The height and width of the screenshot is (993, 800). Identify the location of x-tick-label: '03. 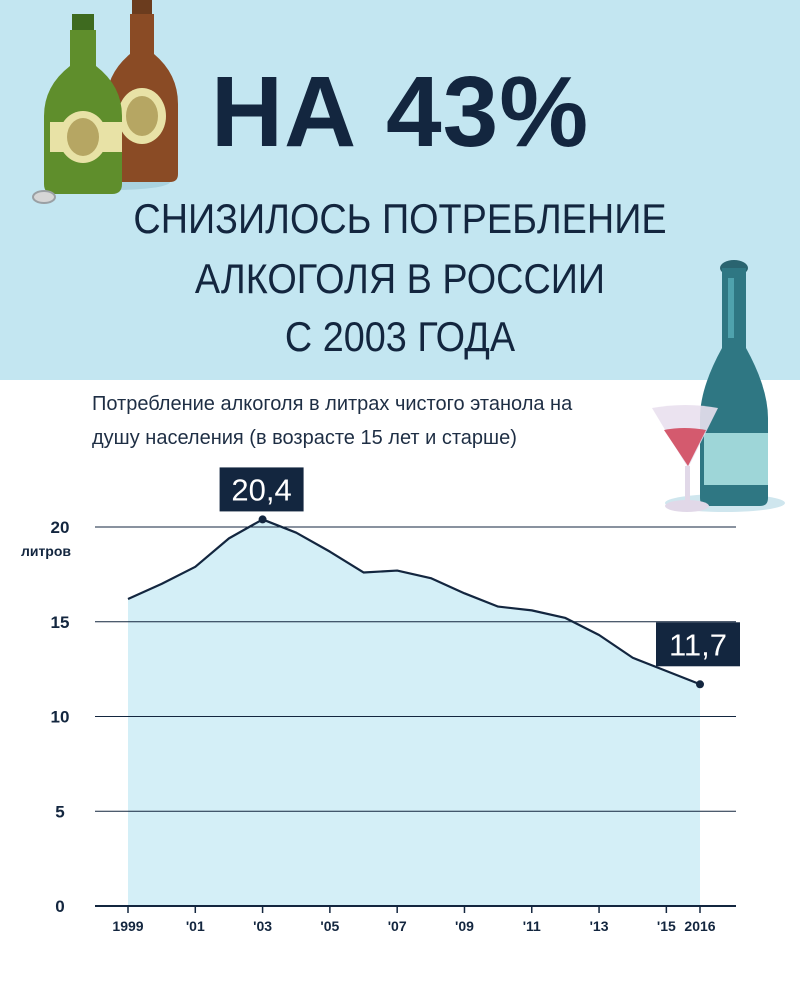
(262, 926).